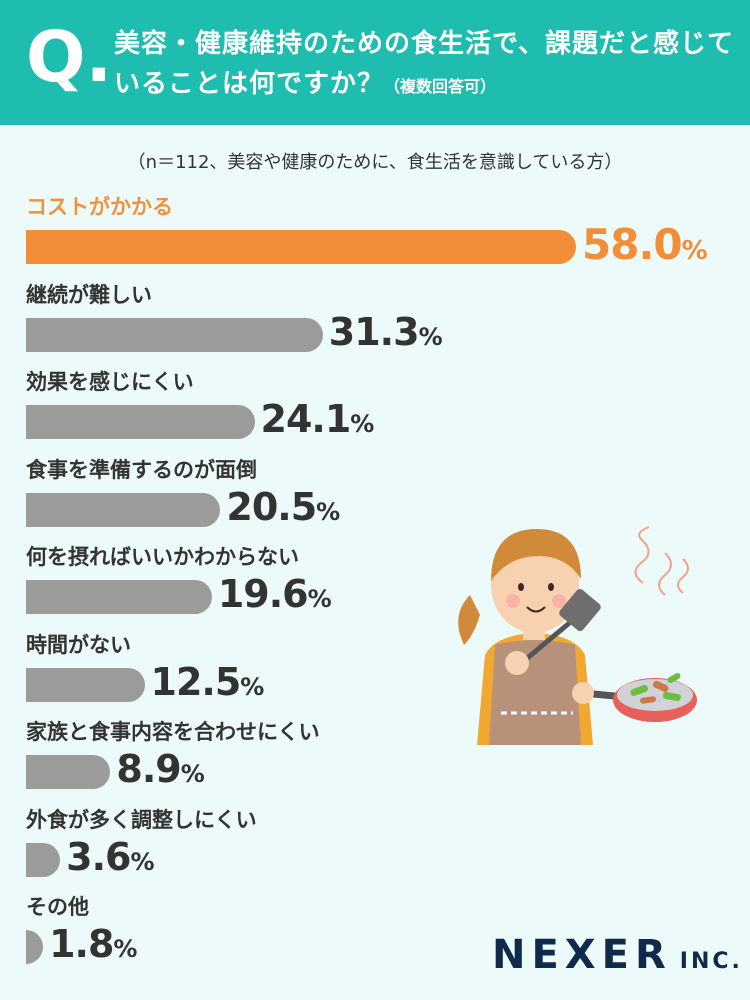  I want to click on value-number: 24.1, so click(306, 419).